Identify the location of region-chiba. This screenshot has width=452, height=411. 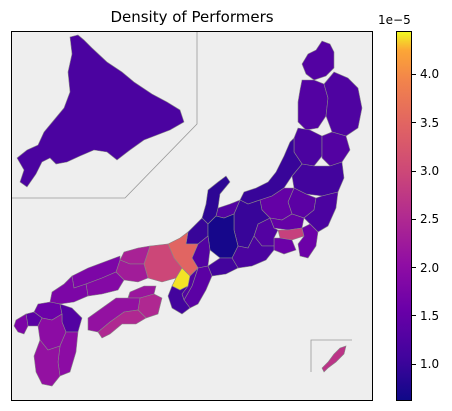
(308, 241).